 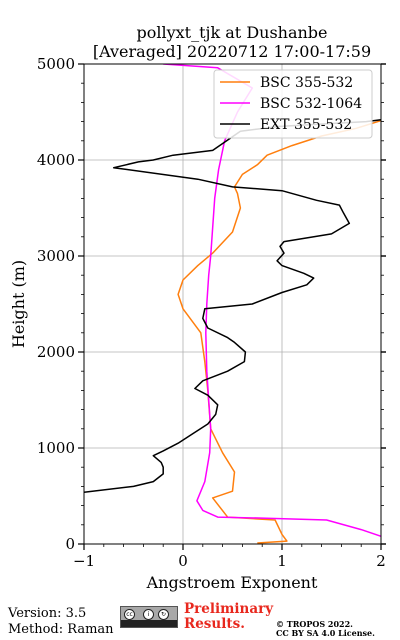 What do you see at coordinates (231, 32) in the screenshot?
I see `chart-title-line1: pollyxt_tjk at Dushanbe` at bounding box center [231, 32].